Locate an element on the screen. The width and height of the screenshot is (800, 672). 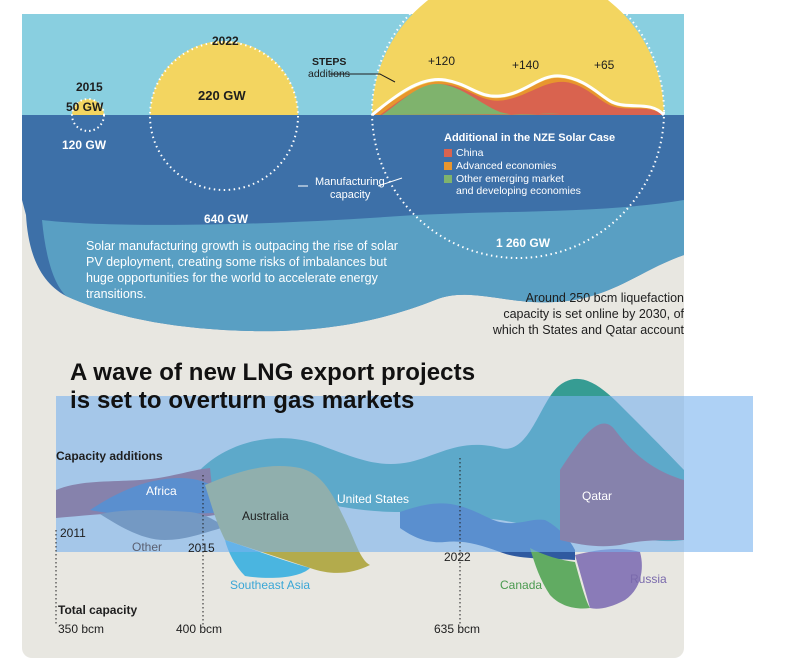
steps-wave-outline is located at coordinates (518, 95).